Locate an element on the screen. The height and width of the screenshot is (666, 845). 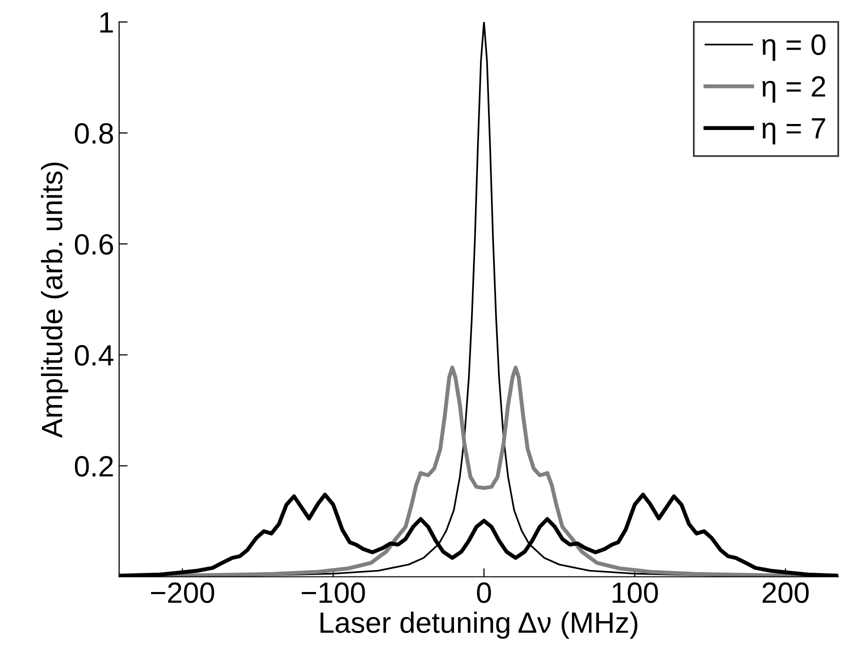
y-axis-title: Amplitude (arb. units) is located at coordinates (54, 300).